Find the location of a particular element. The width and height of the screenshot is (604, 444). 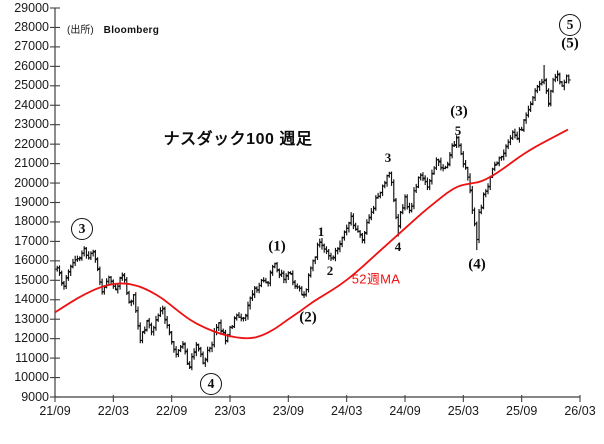

annotation-minor-4: 4 is located at coordinates (398, 246).